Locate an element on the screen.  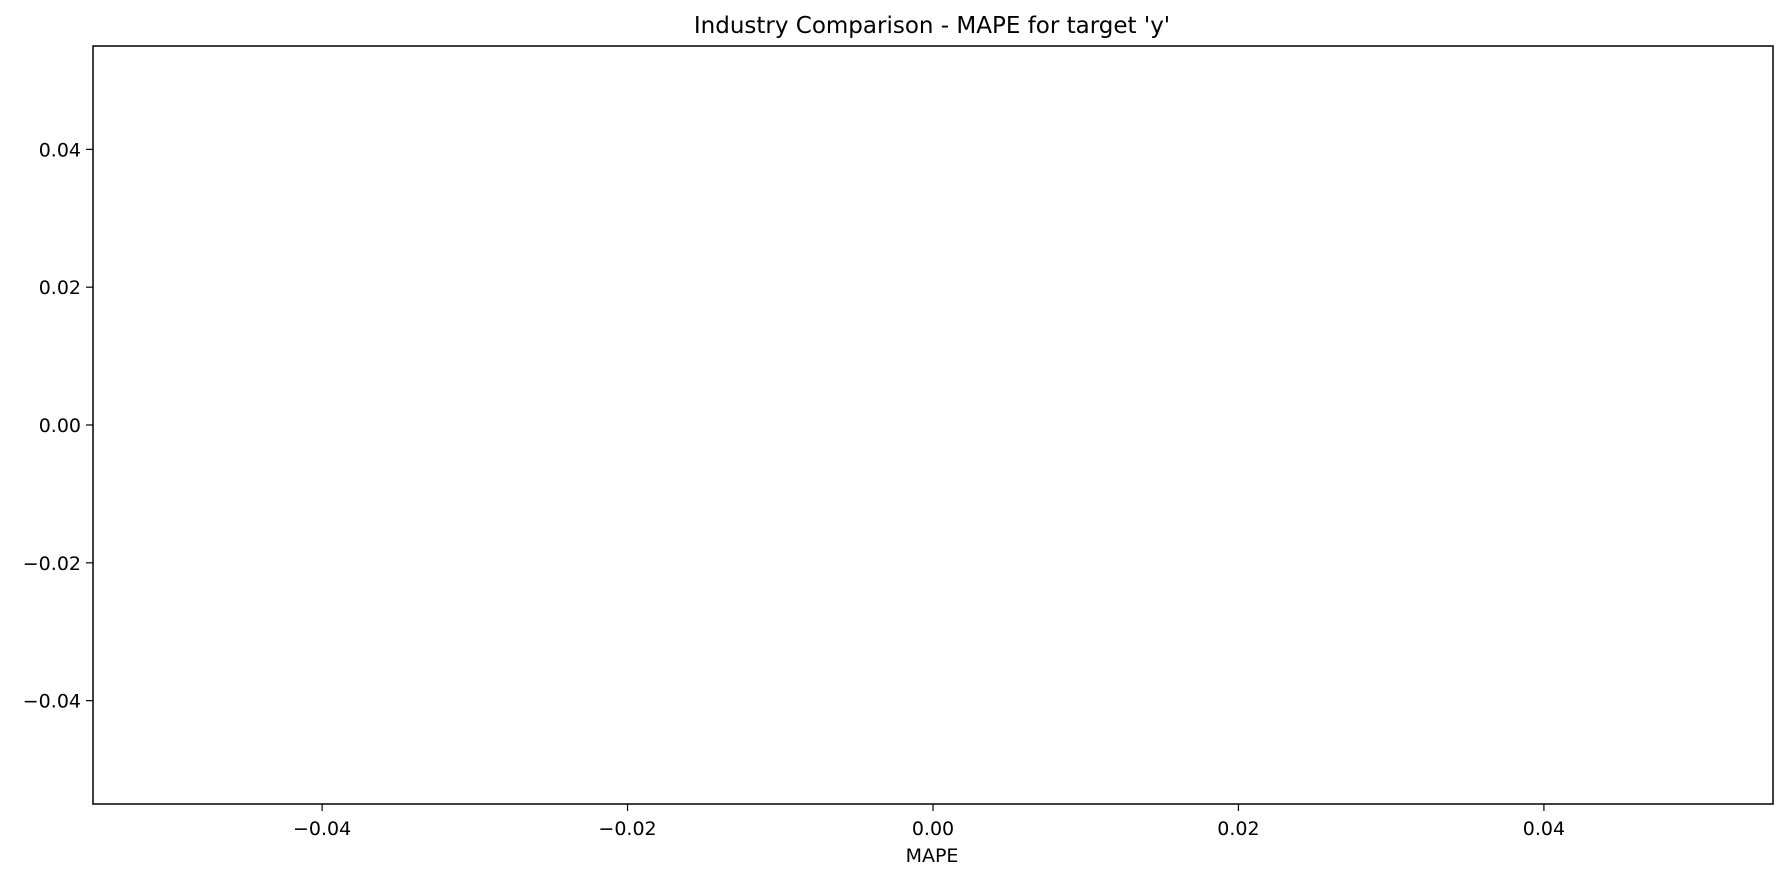
y-tick-label: −0.04 is located at coordinates (52, 702).